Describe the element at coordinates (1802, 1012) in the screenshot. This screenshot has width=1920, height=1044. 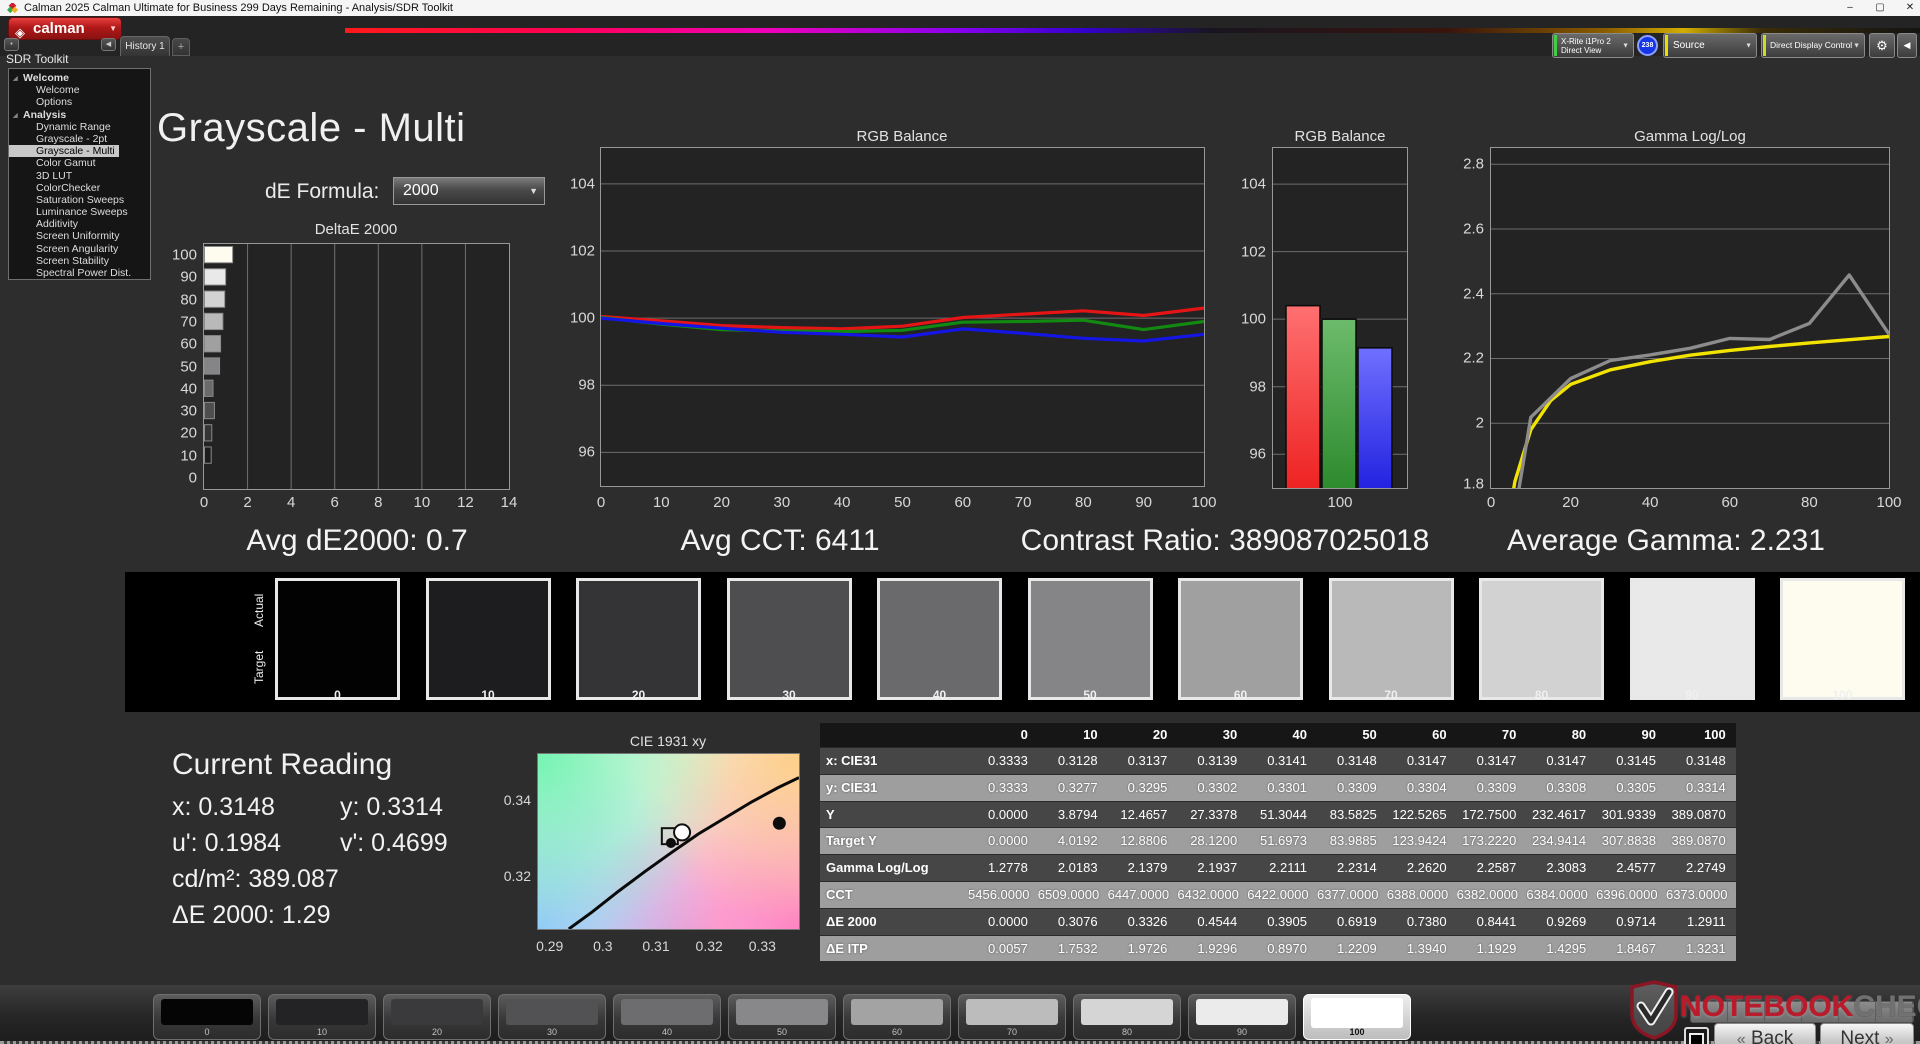
I see `pattern-controls-strip` at that location.